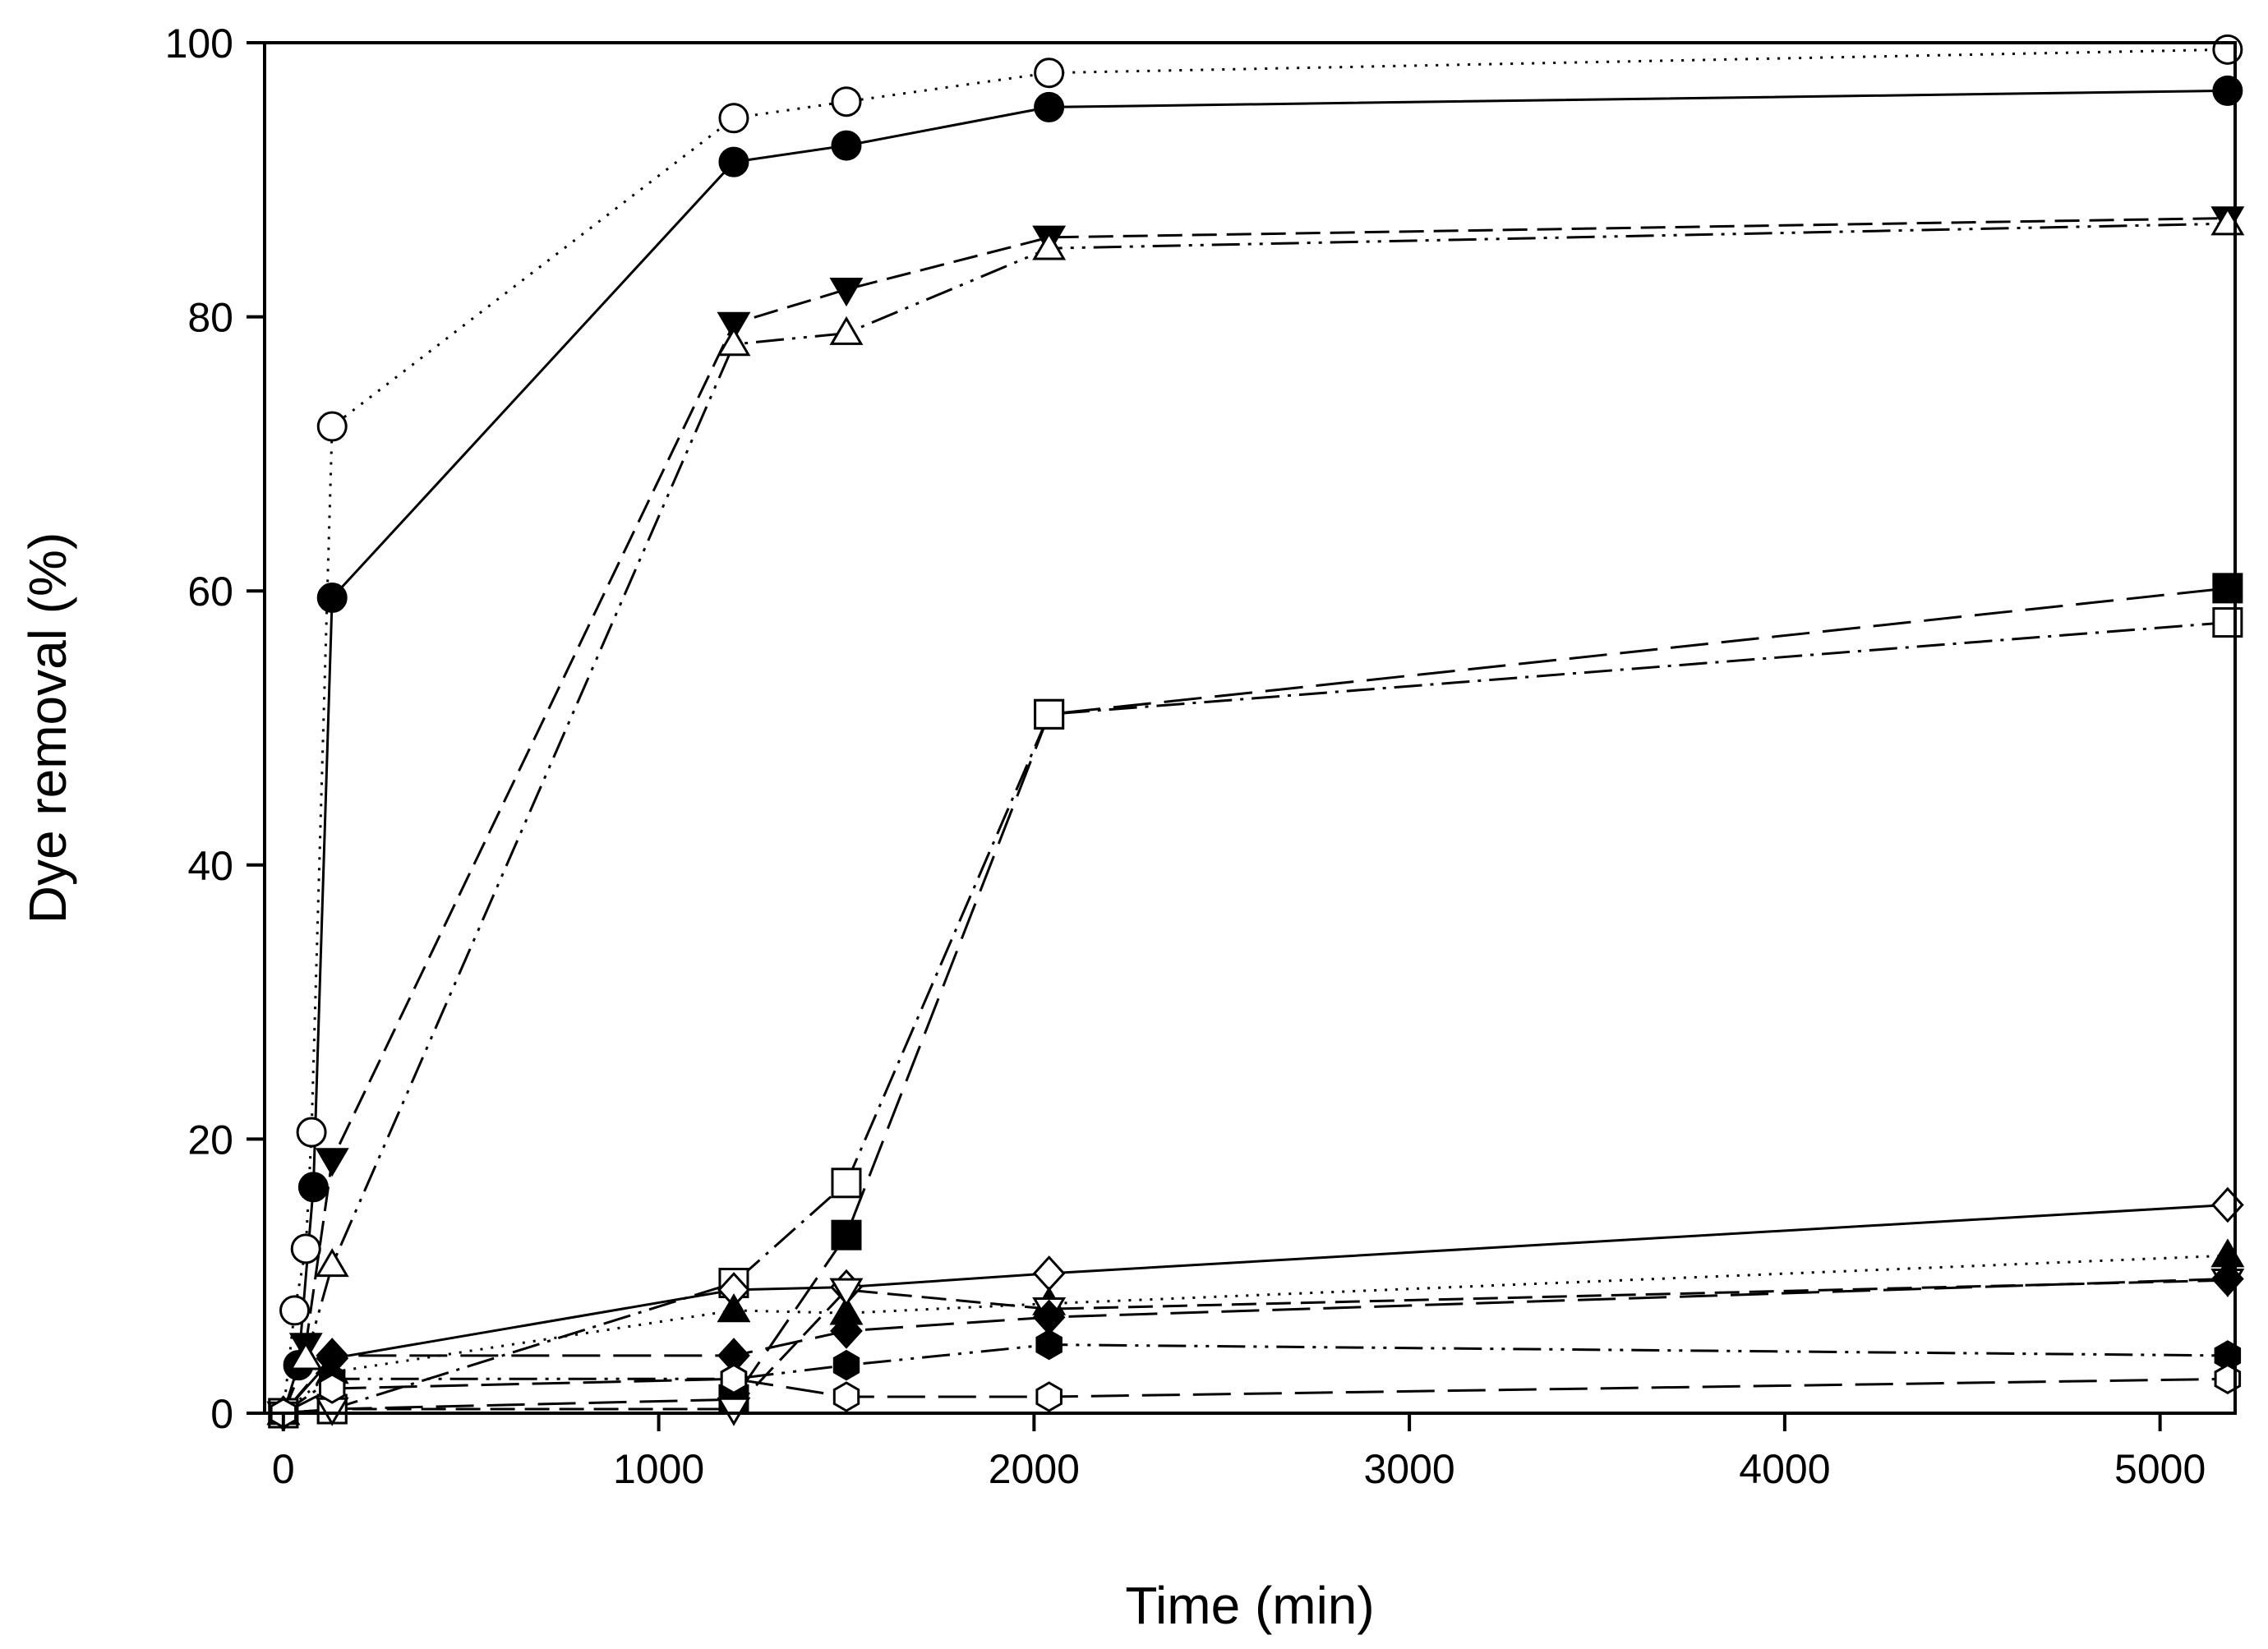 Image resolution: width=2268 pixels, height=1649 pixels. What do you see at coordinates (1255, 1396) in the screenshot?
I see `series-12-line` at bounding box center [1255, 1396].